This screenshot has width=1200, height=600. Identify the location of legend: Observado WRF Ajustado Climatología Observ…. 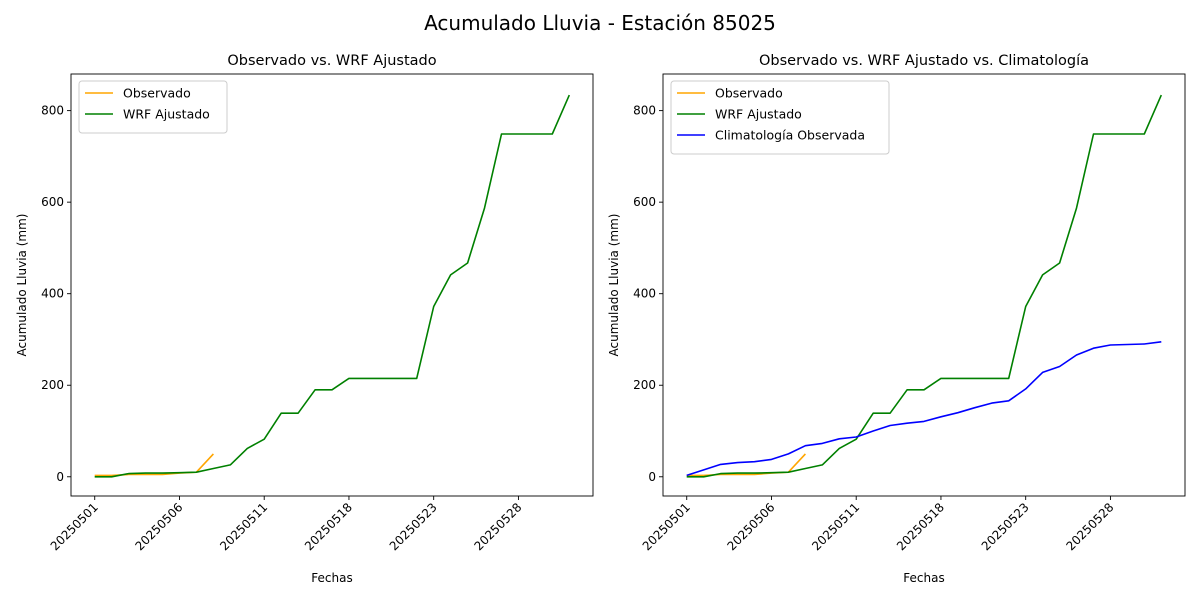
(780, 117).